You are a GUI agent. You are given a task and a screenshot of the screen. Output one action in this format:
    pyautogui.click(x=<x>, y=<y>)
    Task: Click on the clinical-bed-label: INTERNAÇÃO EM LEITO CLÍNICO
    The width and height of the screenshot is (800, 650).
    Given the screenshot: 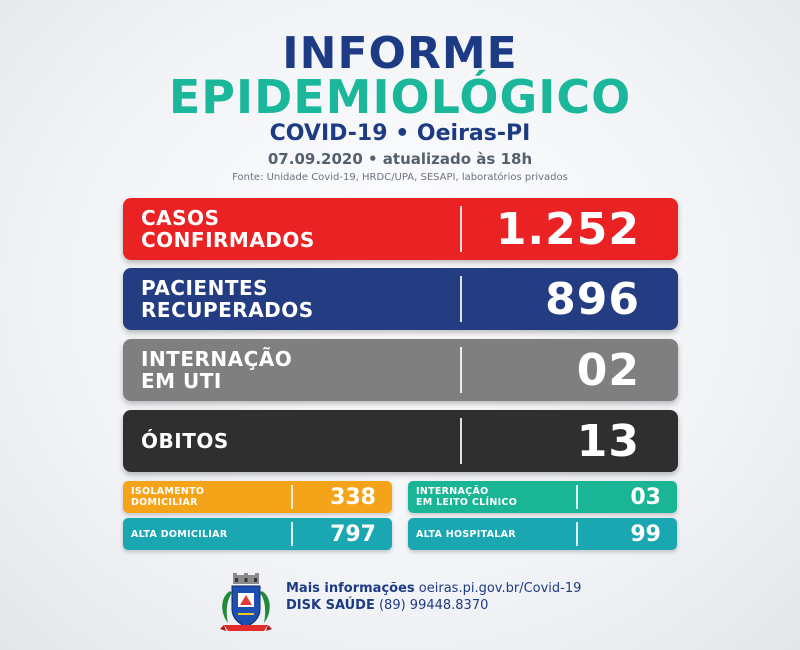 What is the action you would take?
    pyautogui.click(x=467, y=497)
    